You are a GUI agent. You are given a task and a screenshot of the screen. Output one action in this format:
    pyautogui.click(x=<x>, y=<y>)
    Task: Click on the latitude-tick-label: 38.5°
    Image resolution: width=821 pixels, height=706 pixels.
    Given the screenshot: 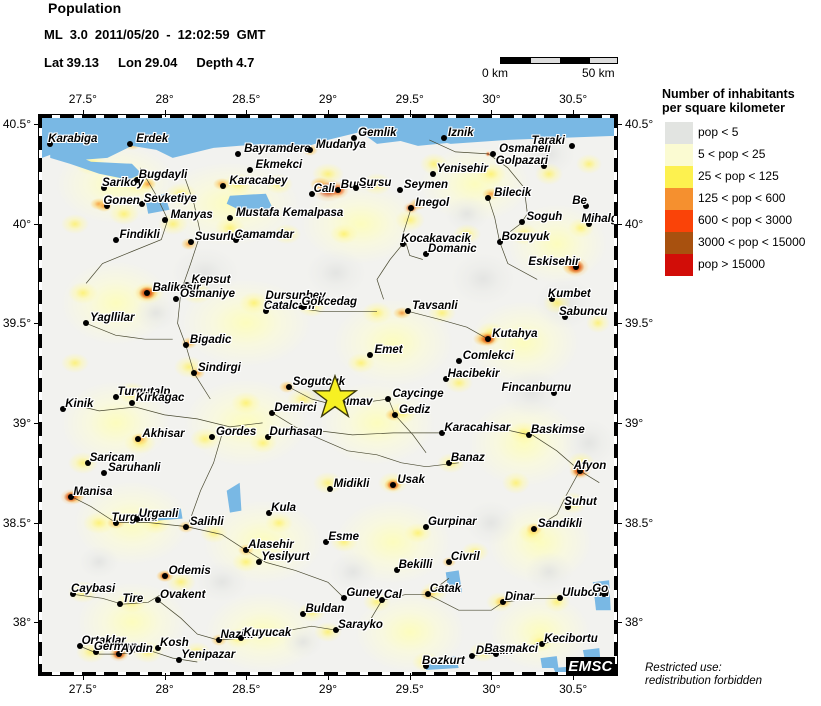 What is the action you would take?
    pyautogui.click(x=16, y=522)
    